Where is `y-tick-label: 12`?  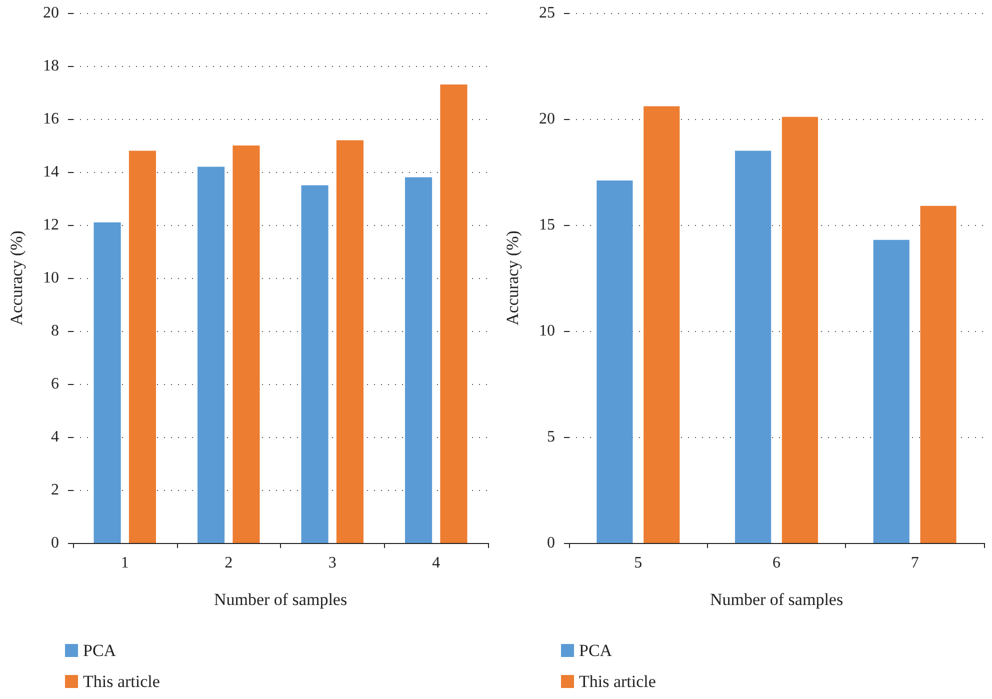 y-tick-label: 12 is located at coordinates (51, 225).